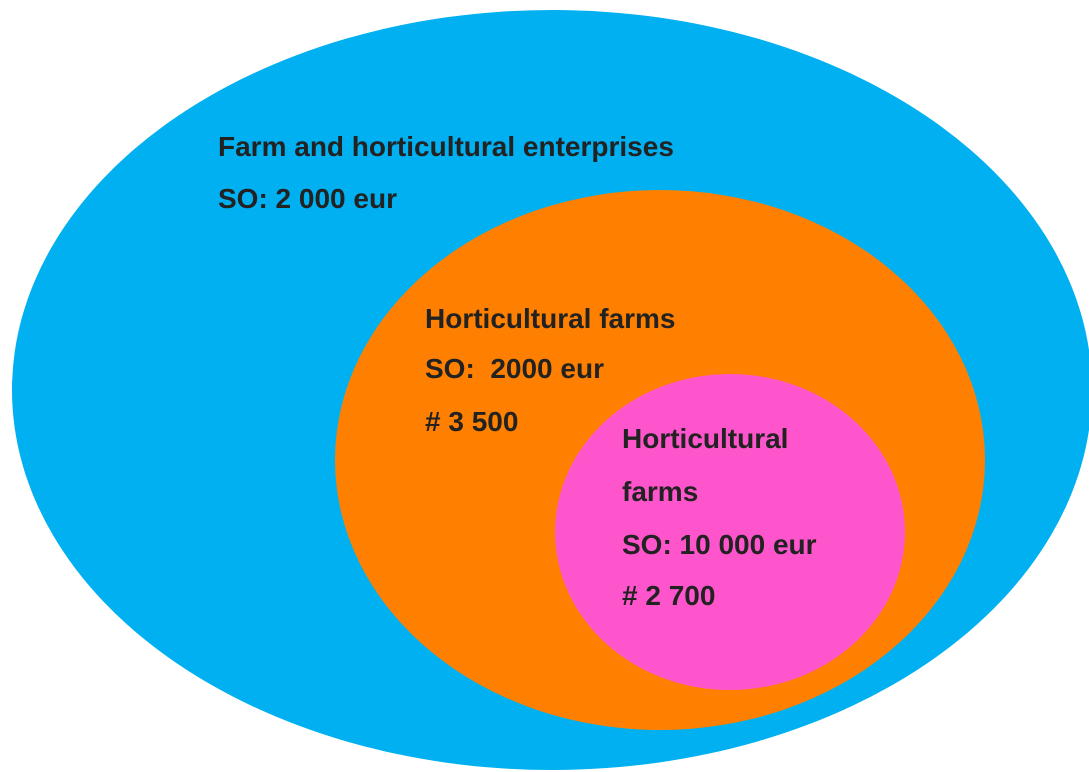 The width and height of the screenshot is (1089, 772). I want to click on node-label: # 2 700, so click(668, 595).